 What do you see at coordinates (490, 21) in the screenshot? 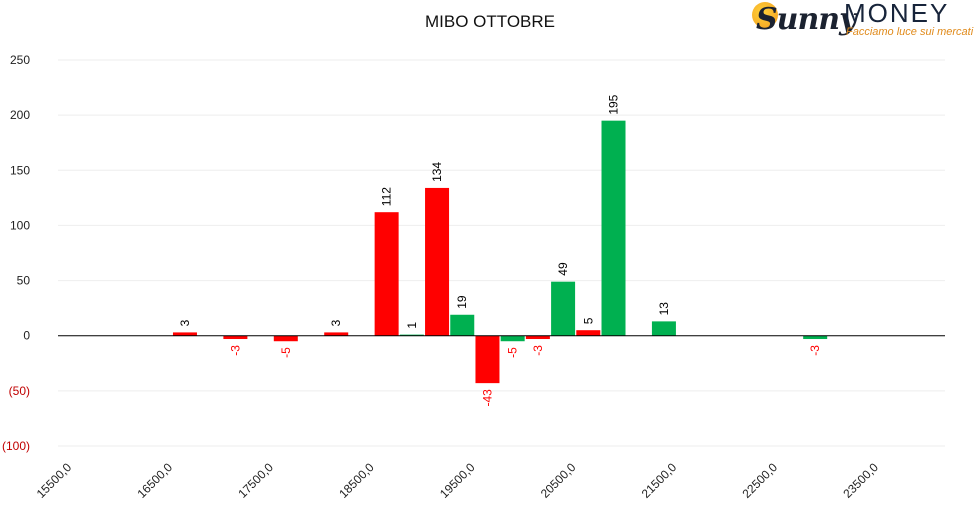
I see `chart-title: MIBO OTTOBRE` at bounding box center [490, 21].